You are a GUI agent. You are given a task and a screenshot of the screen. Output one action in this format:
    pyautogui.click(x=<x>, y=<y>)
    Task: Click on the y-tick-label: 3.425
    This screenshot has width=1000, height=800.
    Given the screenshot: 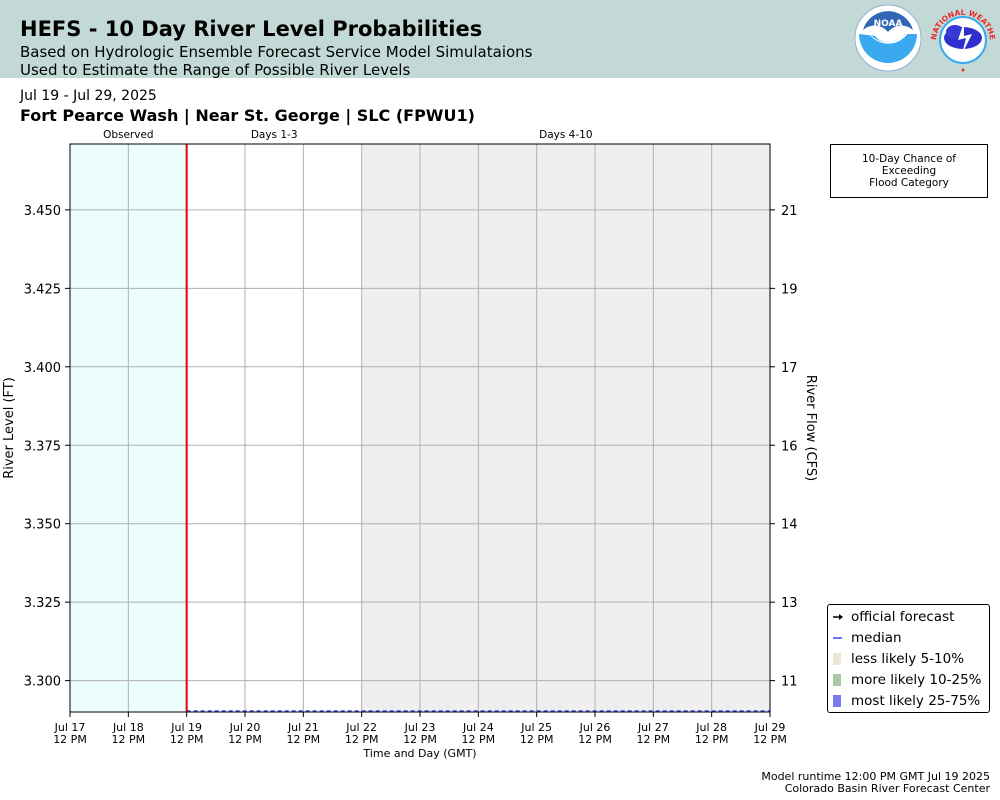 What is the action you would take?
    pyautogui.click(x=42, y=289)
    